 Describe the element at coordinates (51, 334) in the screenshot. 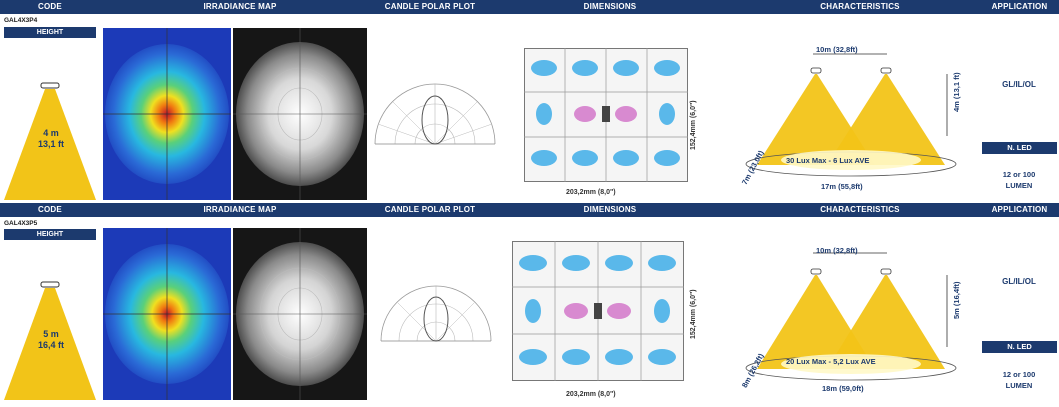

I see `height-meters: 5 m` at that location.